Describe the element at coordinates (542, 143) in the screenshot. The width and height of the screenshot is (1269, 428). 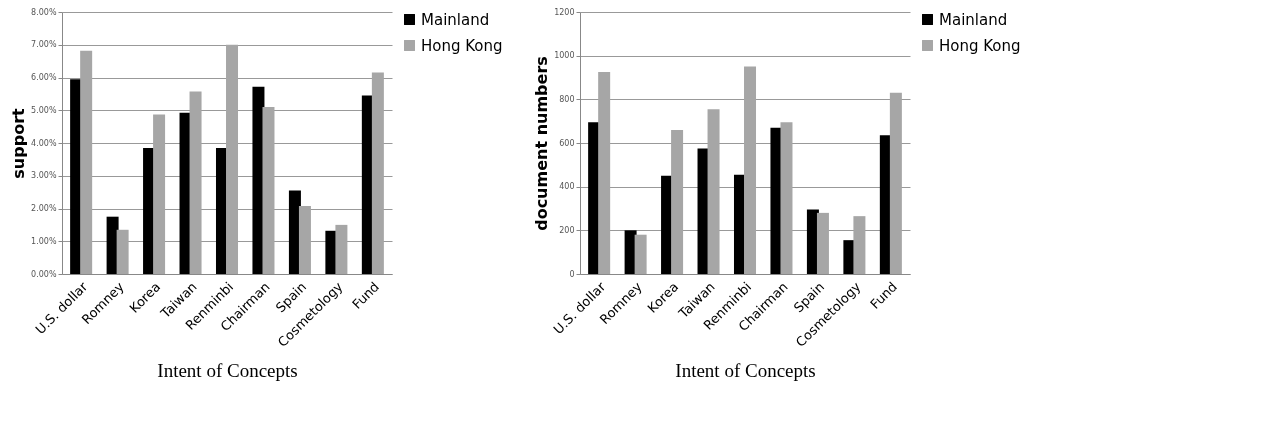
I see `y-axis-title: document numbers` at that location.